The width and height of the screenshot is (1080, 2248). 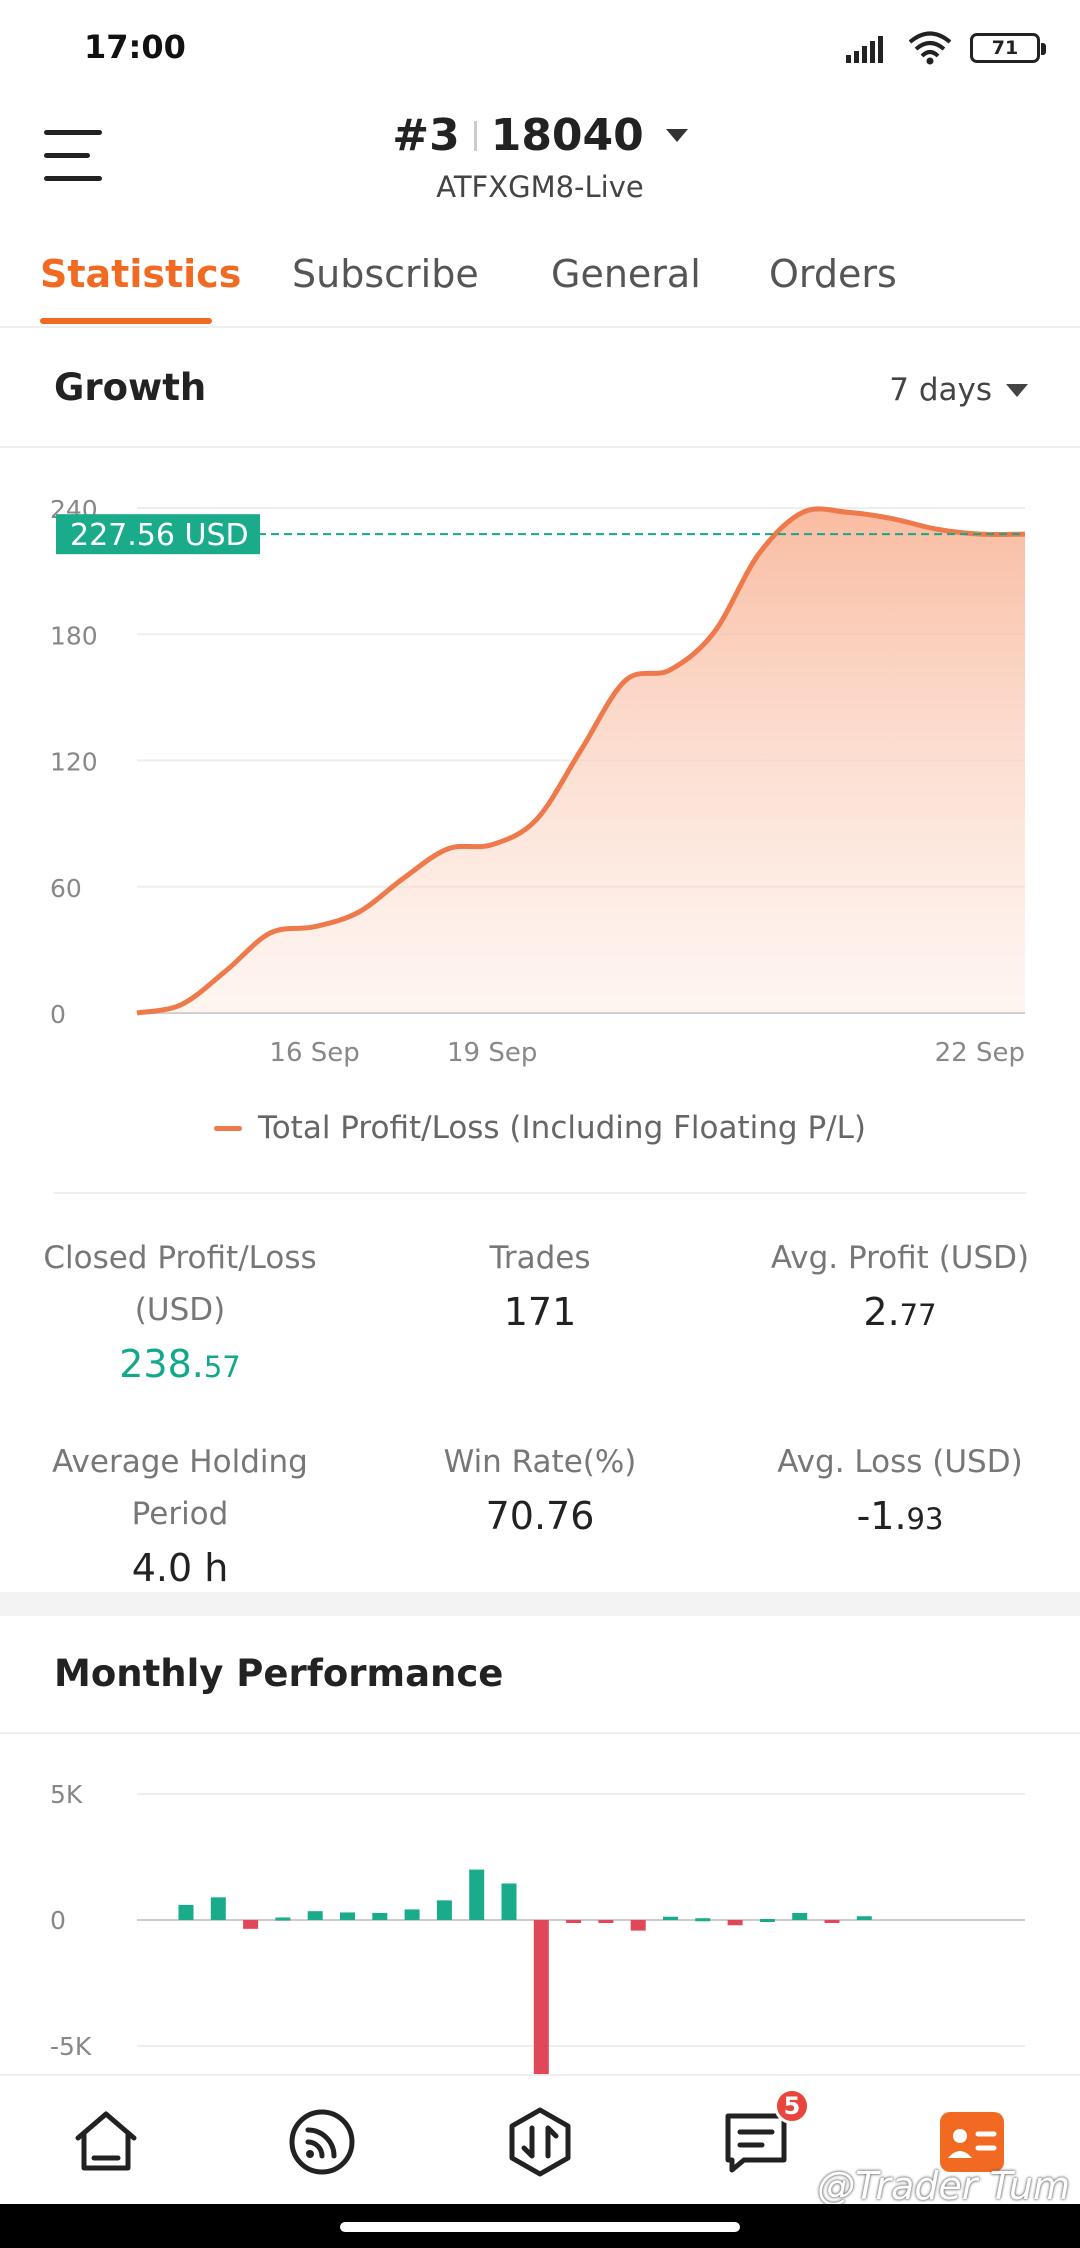 What do you see at coordinates (180, 1364) in the screenshot?
I see `stat-value: 238.57` at bounding box center [180, 1364].